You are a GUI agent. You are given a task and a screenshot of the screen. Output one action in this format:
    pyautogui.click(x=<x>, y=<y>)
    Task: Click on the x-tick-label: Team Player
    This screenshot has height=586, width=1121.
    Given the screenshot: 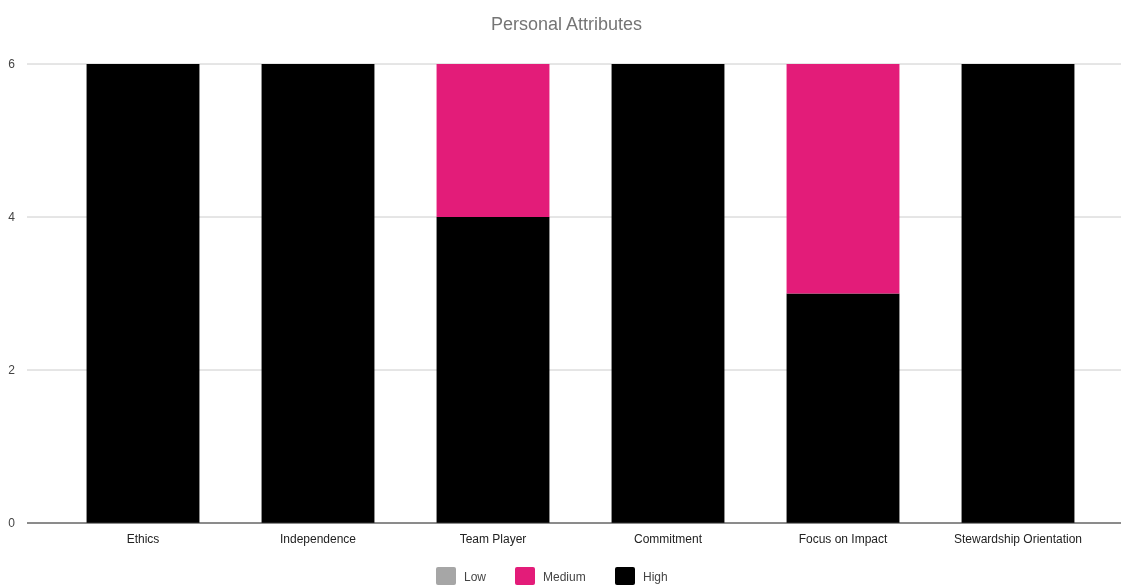 What is the action you would take?
    pyautogui.click(x=493, y=539)
    